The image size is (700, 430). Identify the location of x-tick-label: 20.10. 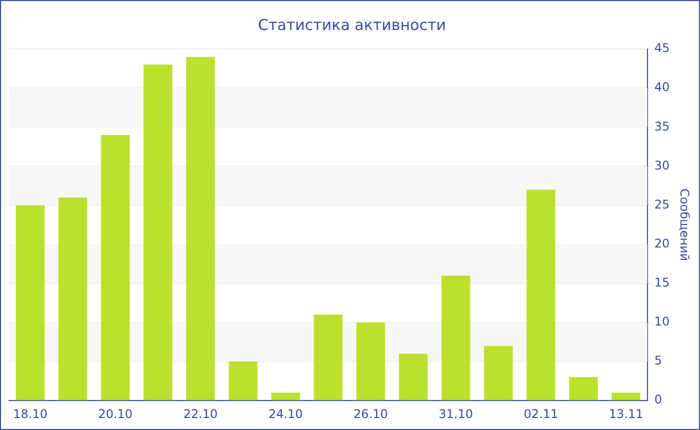
(115, 413).